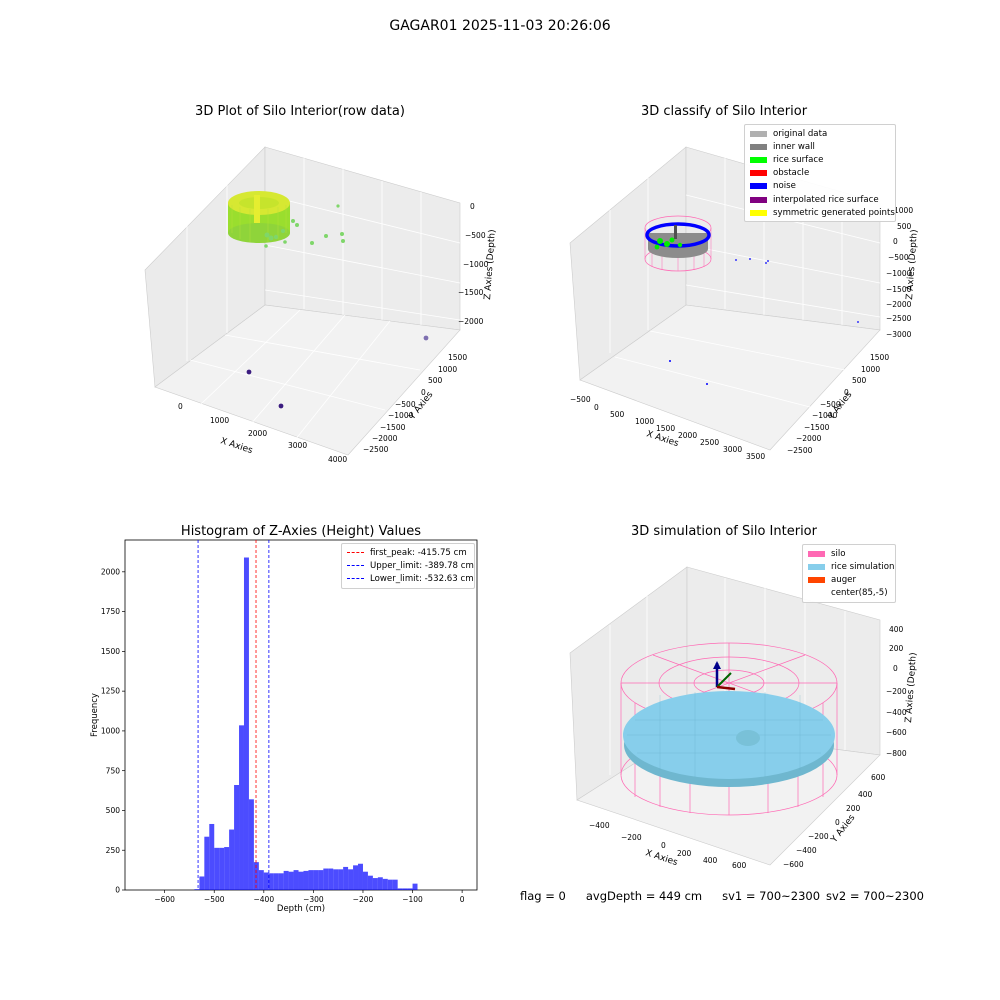  I want to click on legend-label: rice surface, so click(798, 159).